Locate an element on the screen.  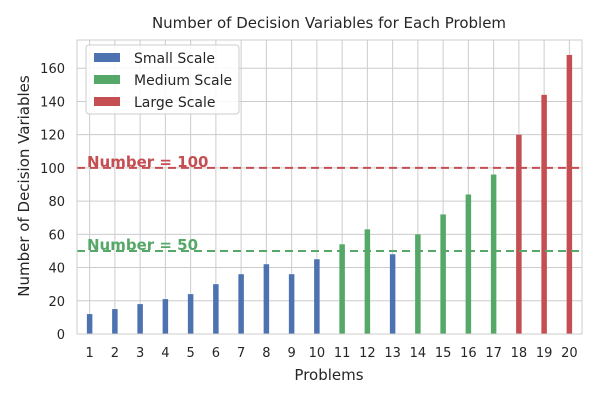
x-tick-label: 14 is located at coordinates (418, 353).